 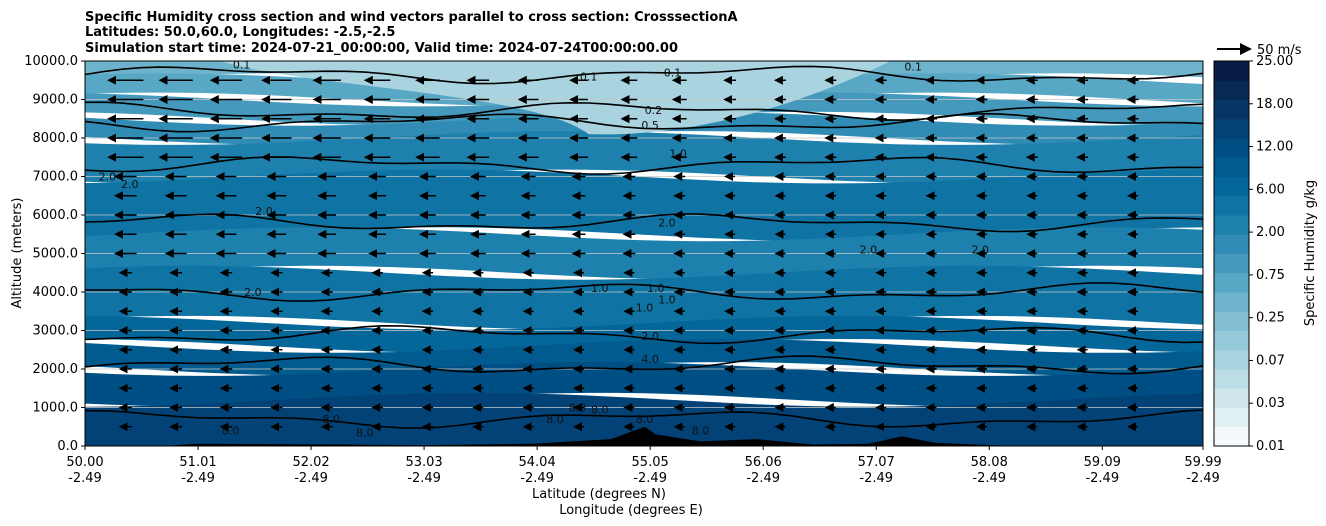 I want to click on dry-air-tongue, so click(x=555, y=98).